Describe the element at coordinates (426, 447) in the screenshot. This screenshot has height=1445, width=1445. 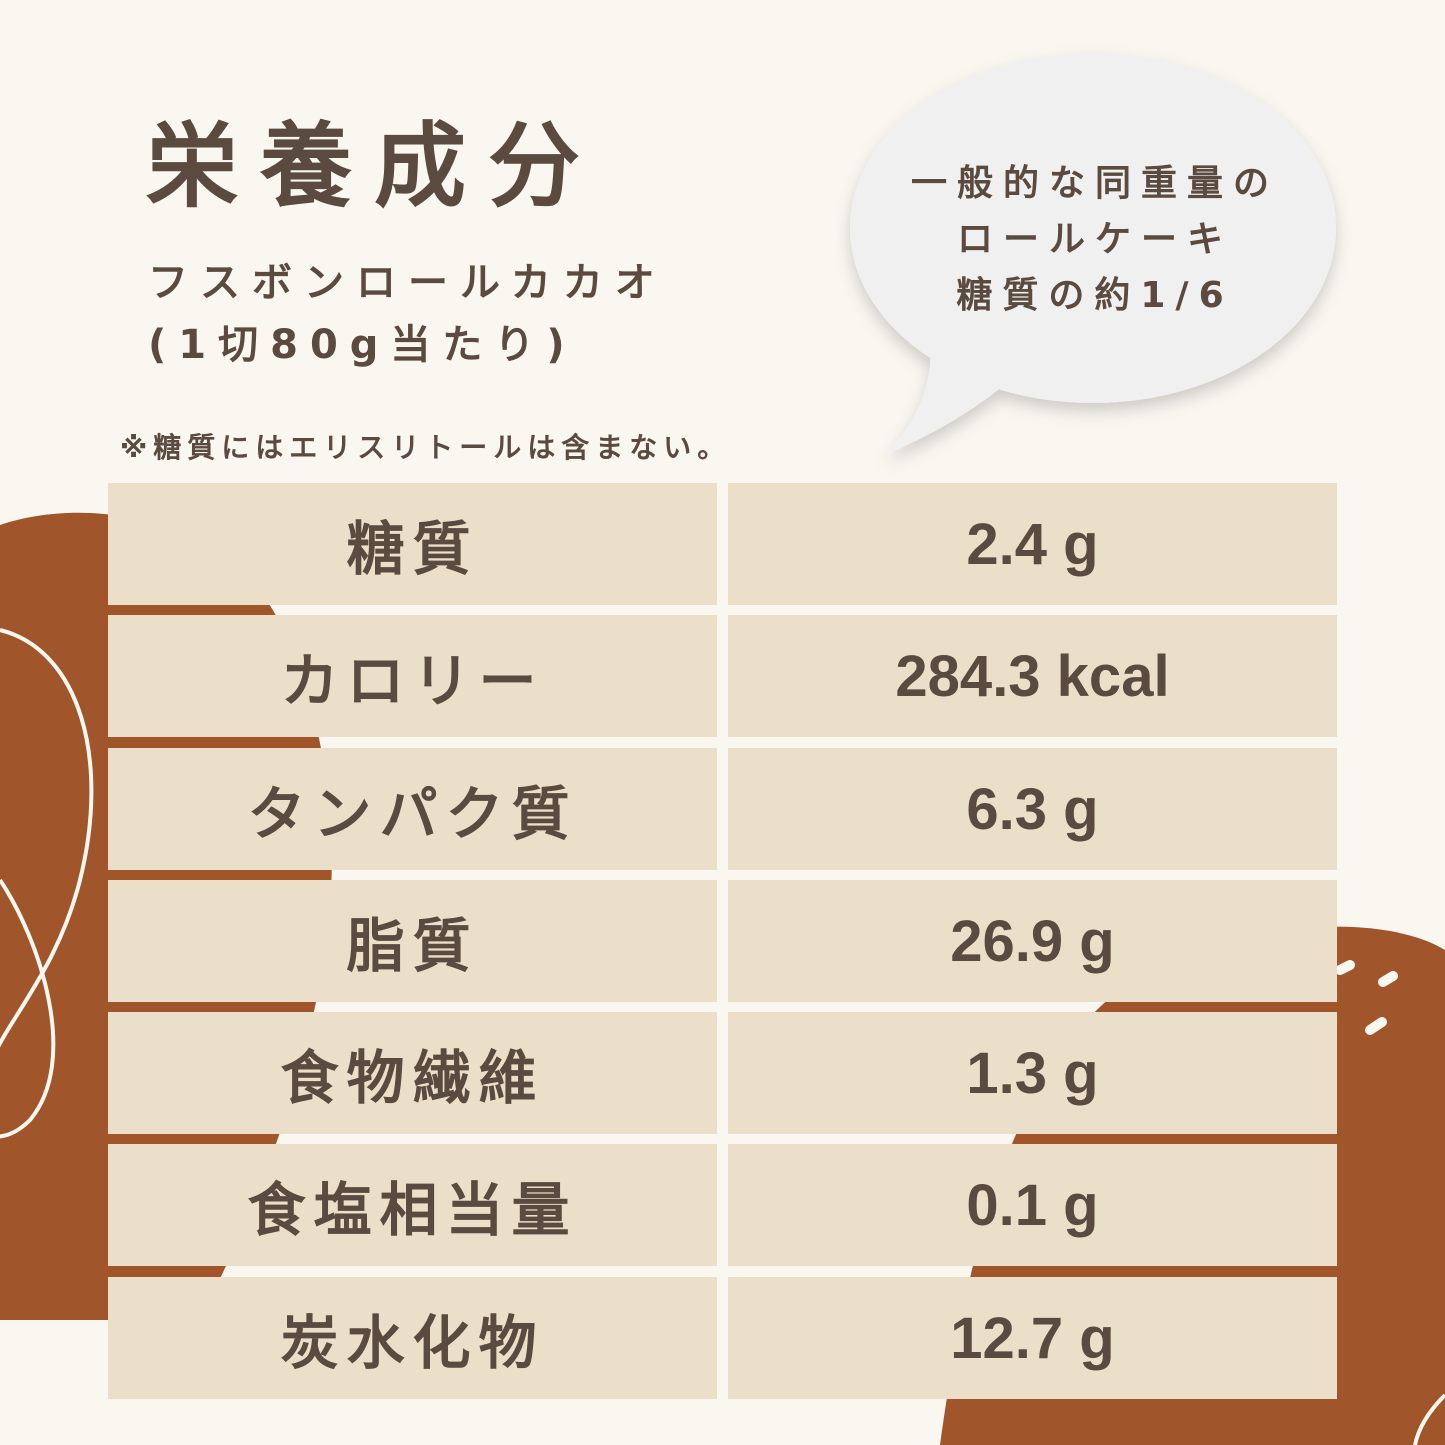
I see `footnote: ※糖質にはエリスリトールは含まない。` at that location.